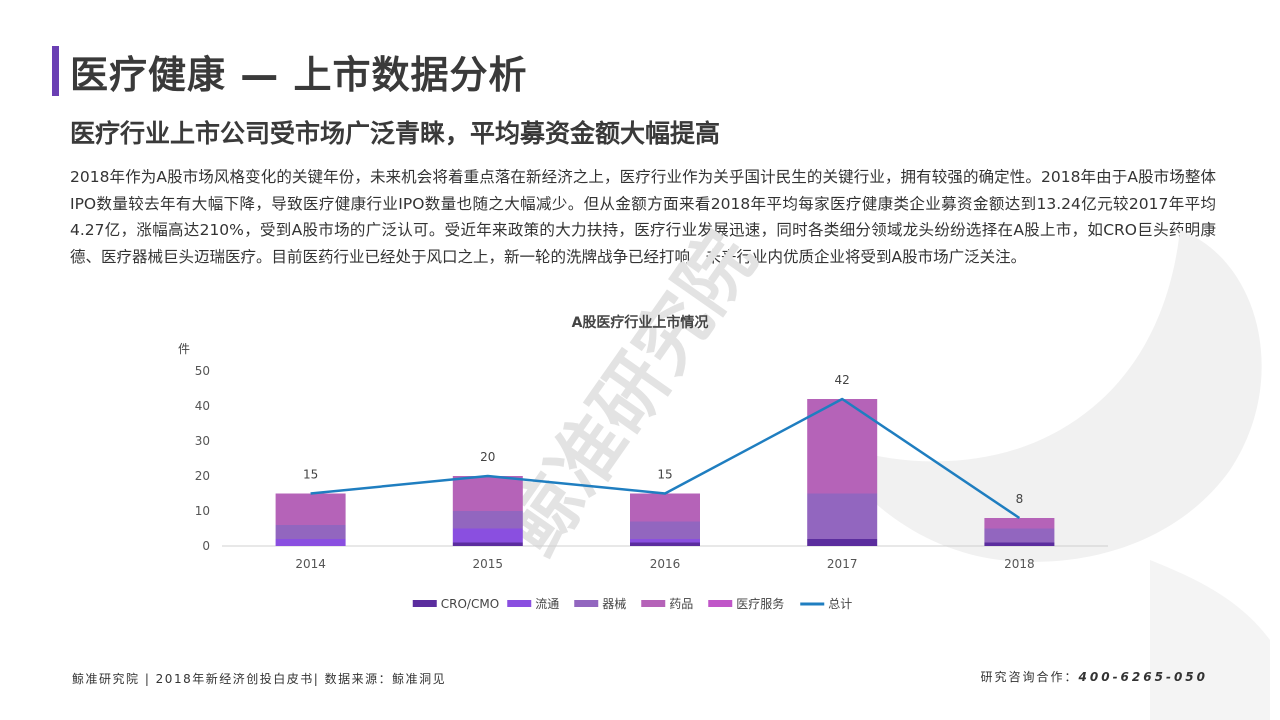  I want to click on y-tick-label: 30, so click(202, 441).